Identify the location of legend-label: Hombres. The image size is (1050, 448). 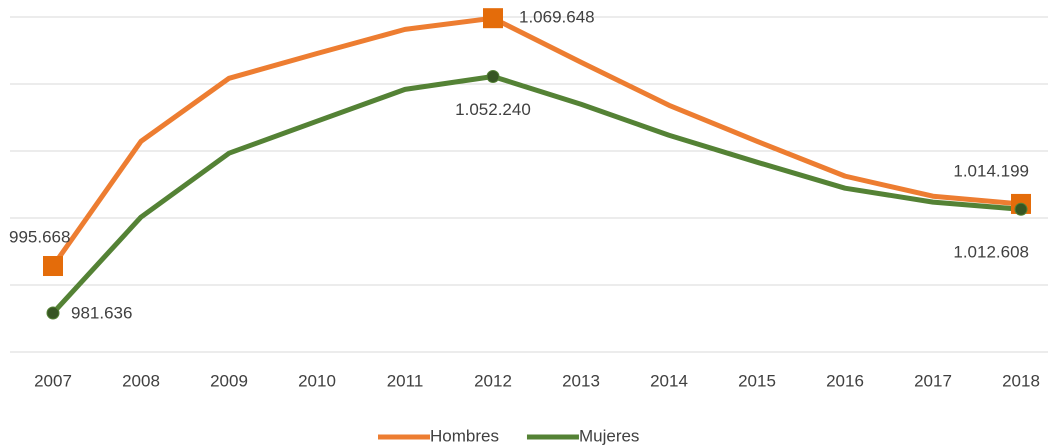
(464, 435).